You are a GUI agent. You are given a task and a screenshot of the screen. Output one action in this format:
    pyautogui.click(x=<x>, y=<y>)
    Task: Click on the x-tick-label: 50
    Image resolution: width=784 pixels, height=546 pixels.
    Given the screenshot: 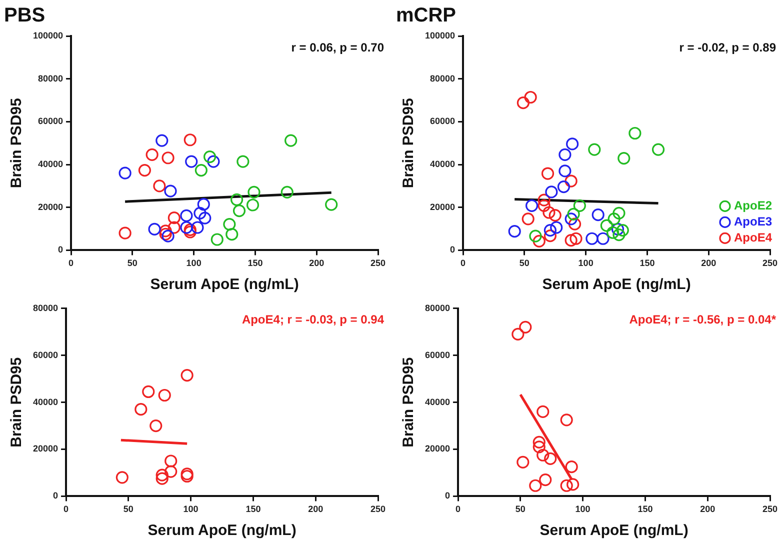 What is the action you would take?
    pyautogui.click(x=132, y=263)
    